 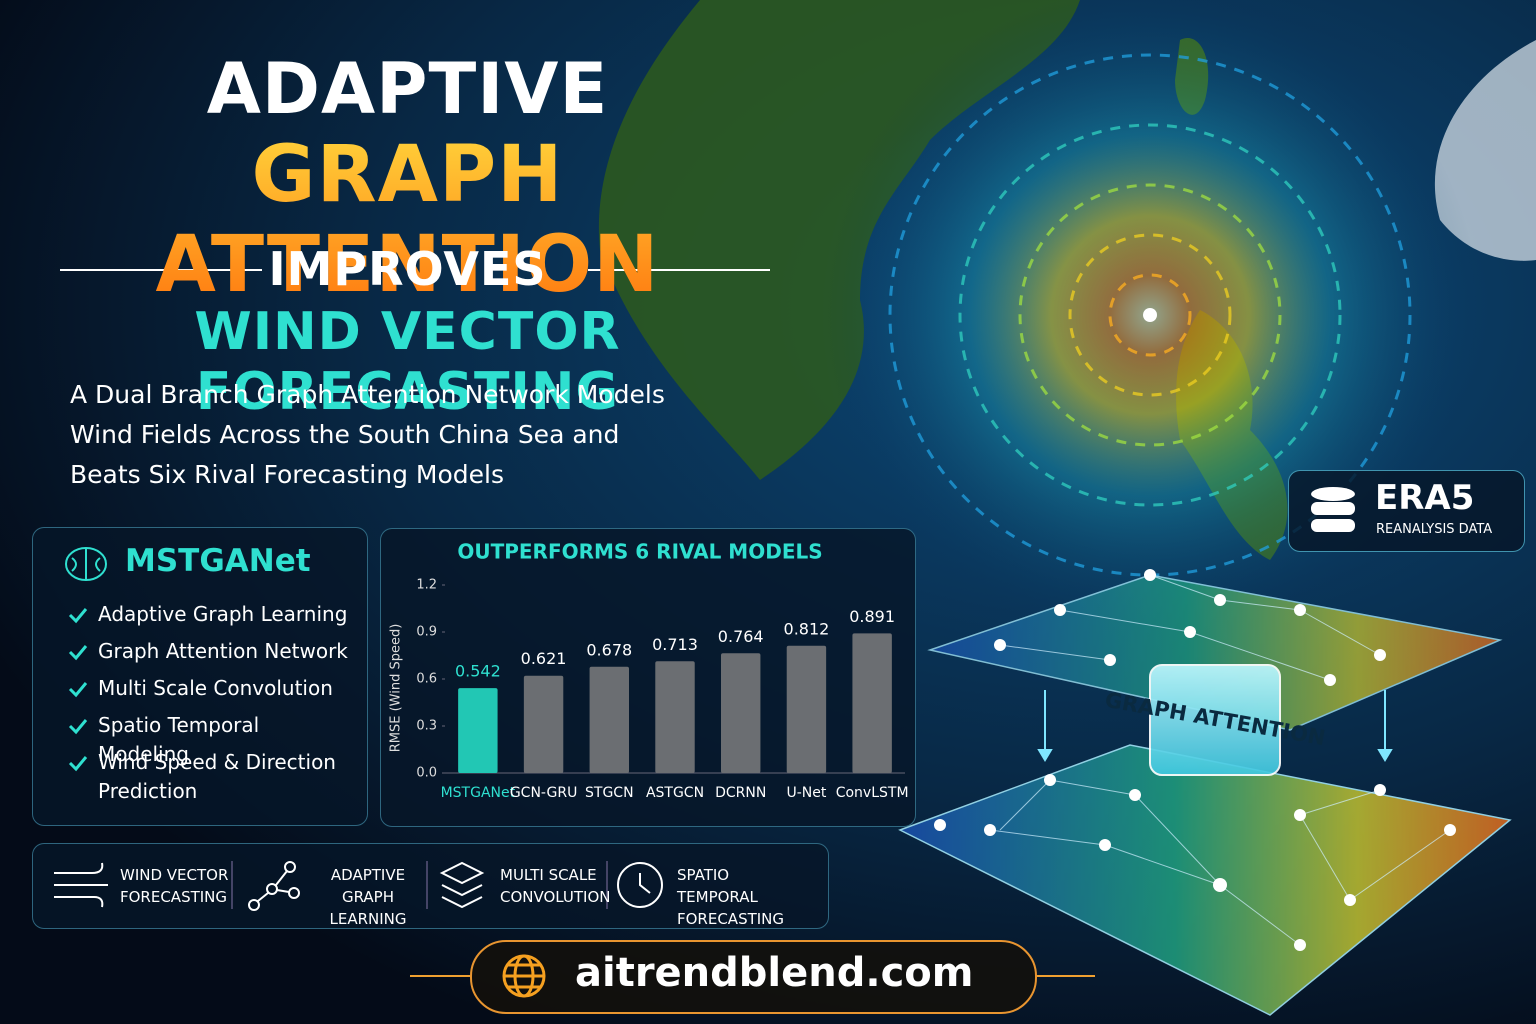 I want to click on value-label: 0.621, so click(x=544, y=658).